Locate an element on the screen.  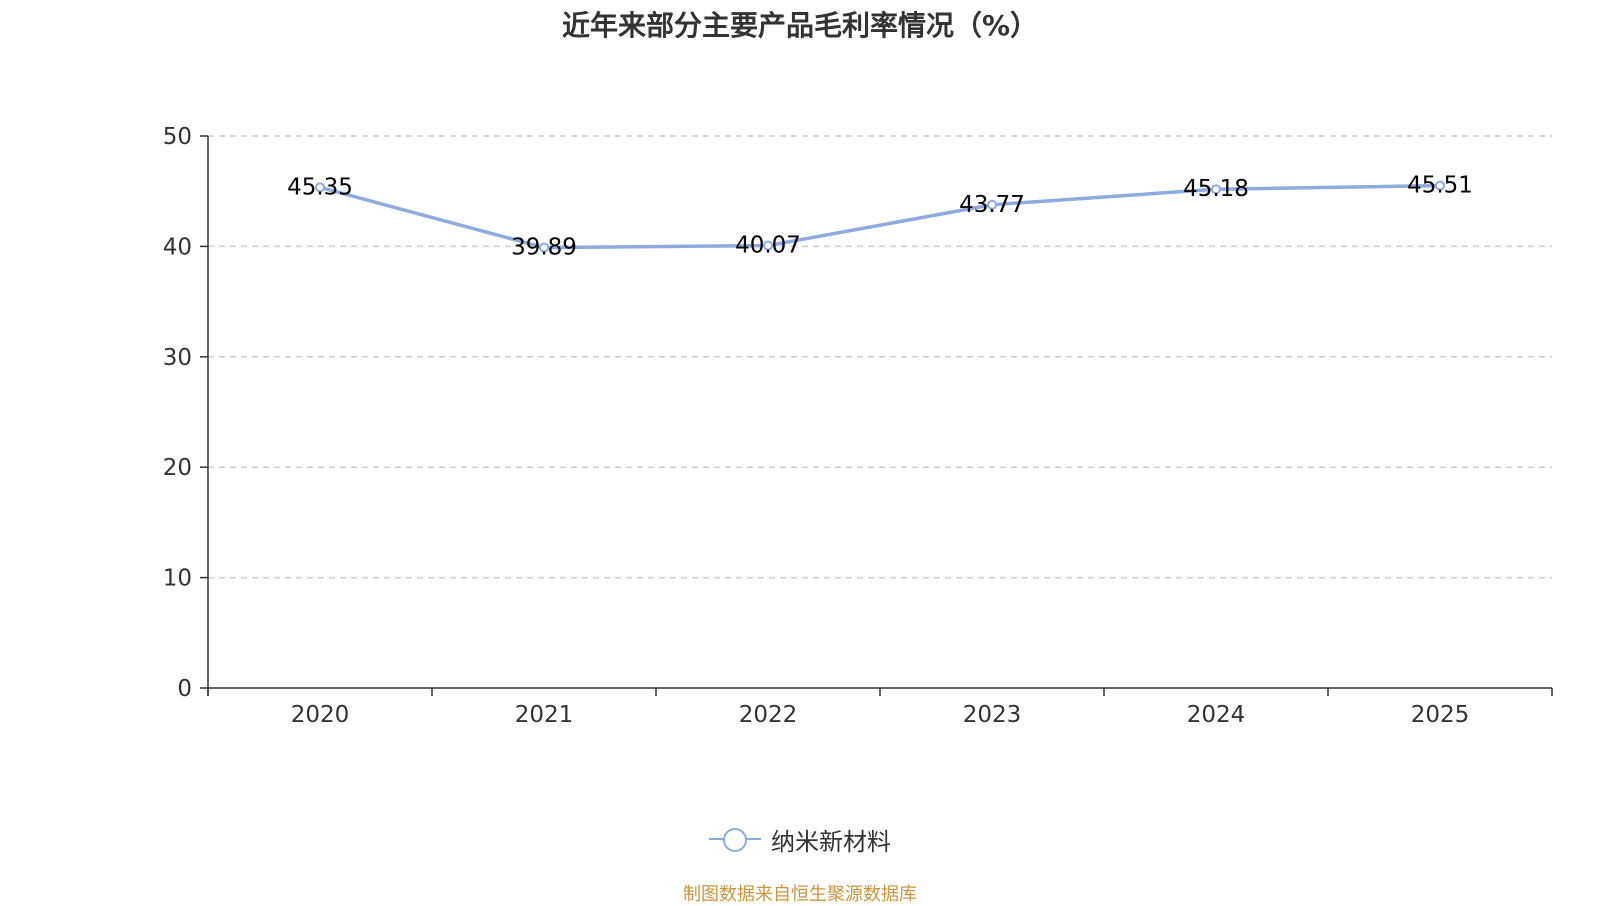
x-tick-label: 2025 is located at coordinates (1440, 715).